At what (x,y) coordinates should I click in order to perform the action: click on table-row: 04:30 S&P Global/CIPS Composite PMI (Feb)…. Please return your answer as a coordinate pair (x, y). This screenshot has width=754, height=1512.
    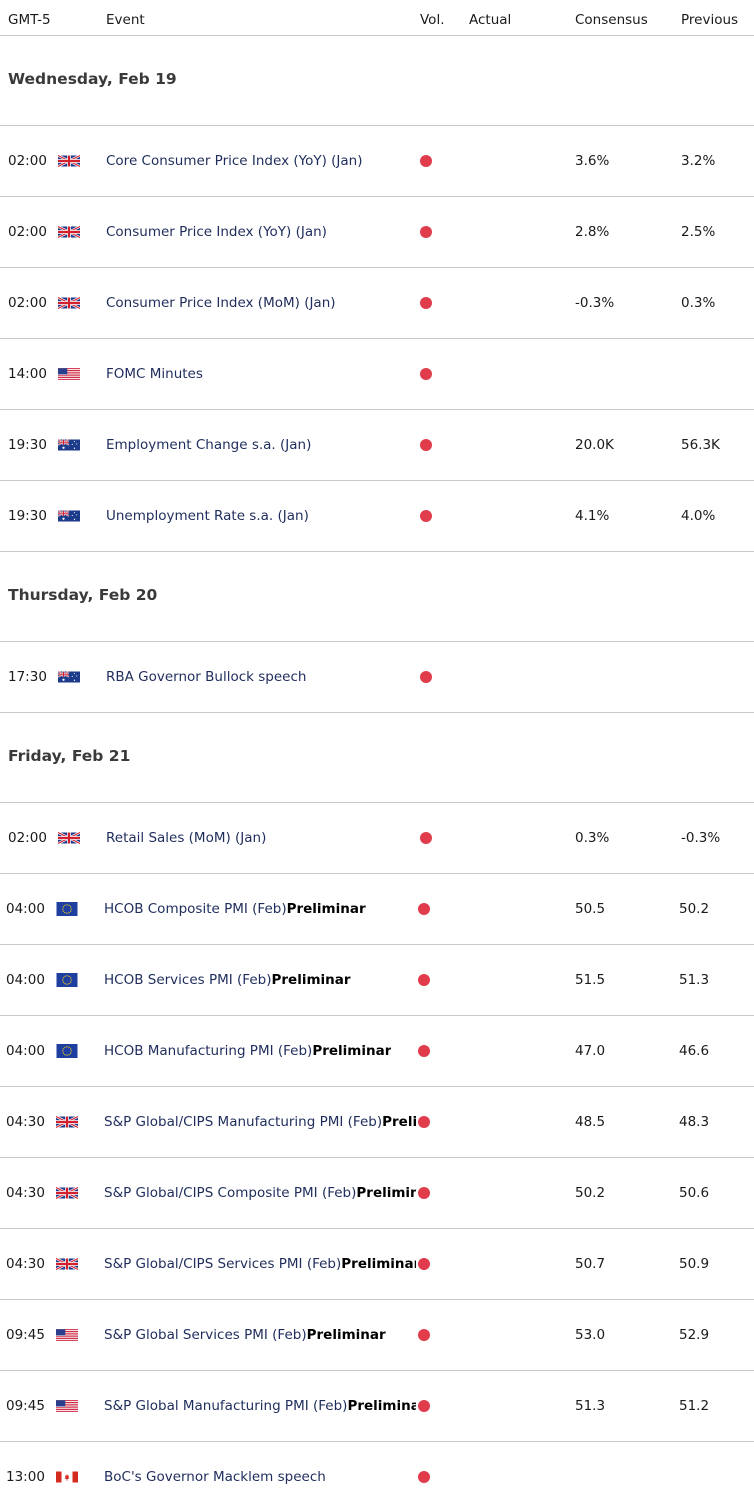
    Looking at the image, I should click on (377, 1192).